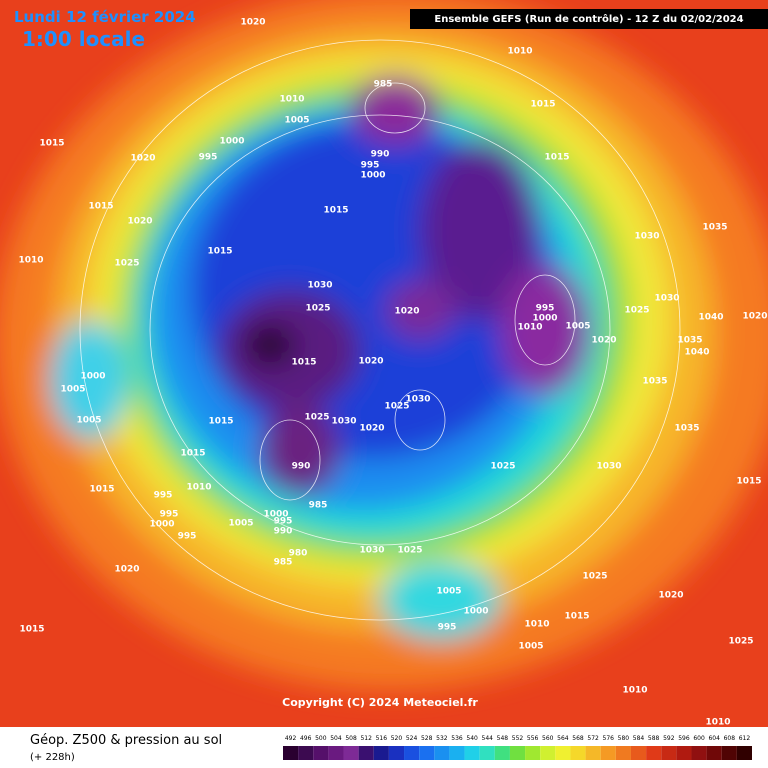 The width and height of the screenshot is (768, 768). Describe the element at coordinates (283, 532) in the screenshot. I see `isobar-label: 990` at that location.